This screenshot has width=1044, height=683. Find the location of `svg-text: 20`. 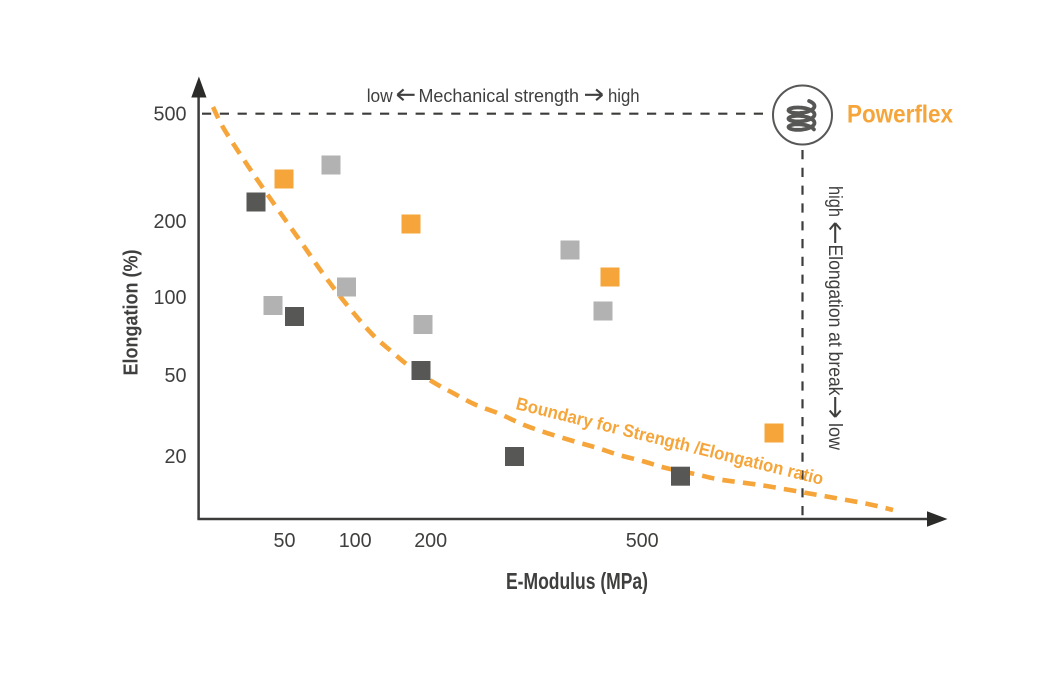

svg-text: 20 is located at coordinates (176, 457).